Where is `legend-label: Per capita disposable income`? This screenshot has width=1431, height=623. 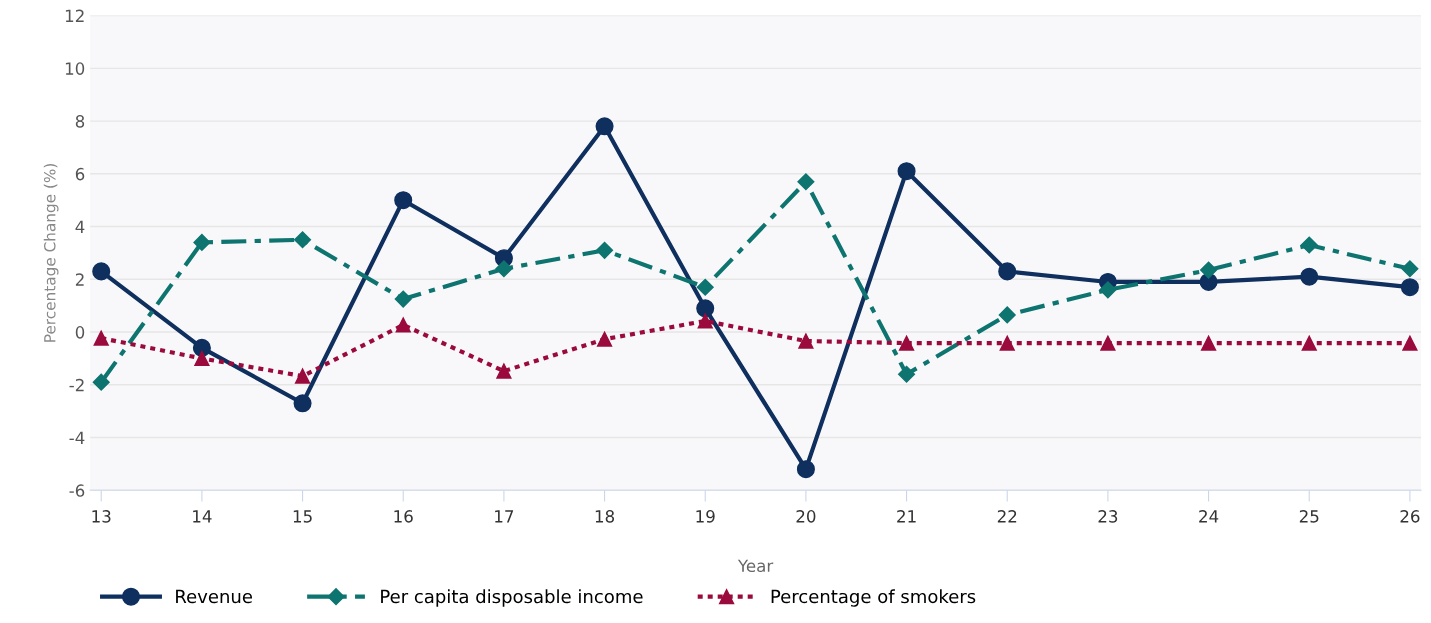 legend-label: Per capita disposable income is located at coordinates (512, 598).